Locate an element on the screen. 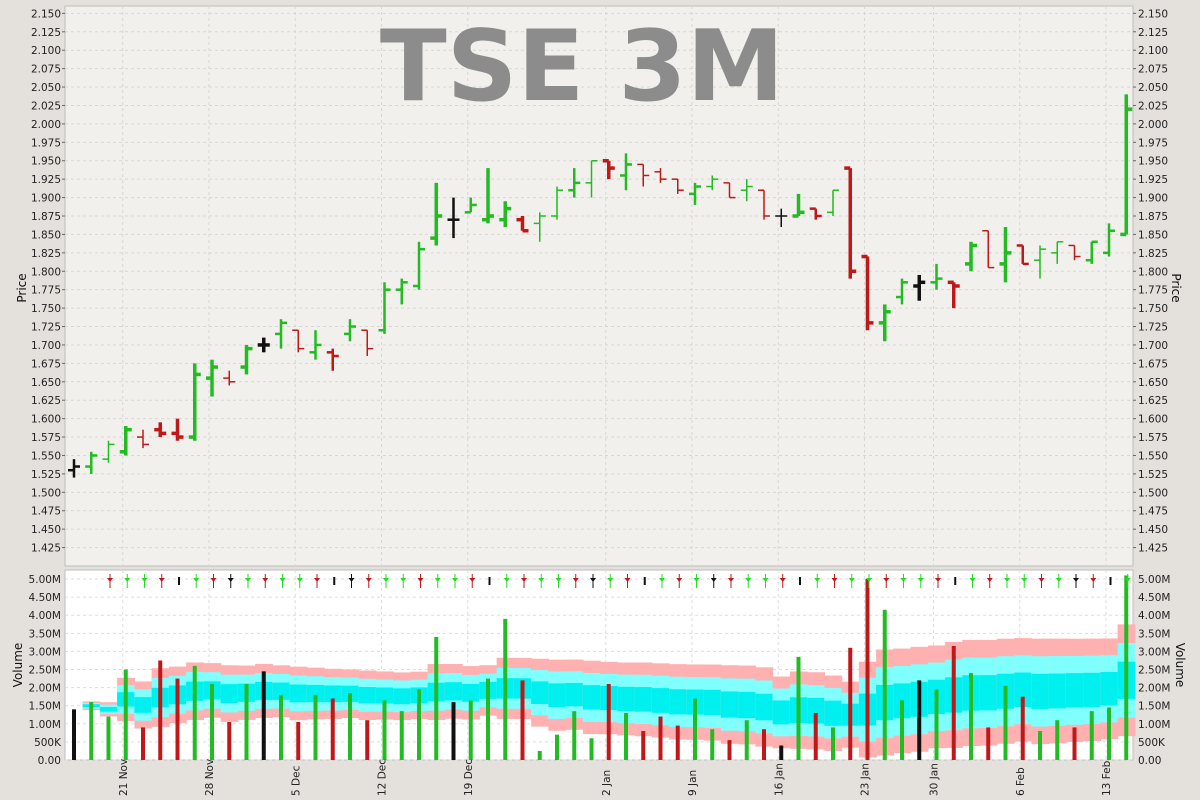 Image resolution: width=1200 pixels, height=800 pixels. price-tick-label: 2.100 is located at coordinates (1153, 51).